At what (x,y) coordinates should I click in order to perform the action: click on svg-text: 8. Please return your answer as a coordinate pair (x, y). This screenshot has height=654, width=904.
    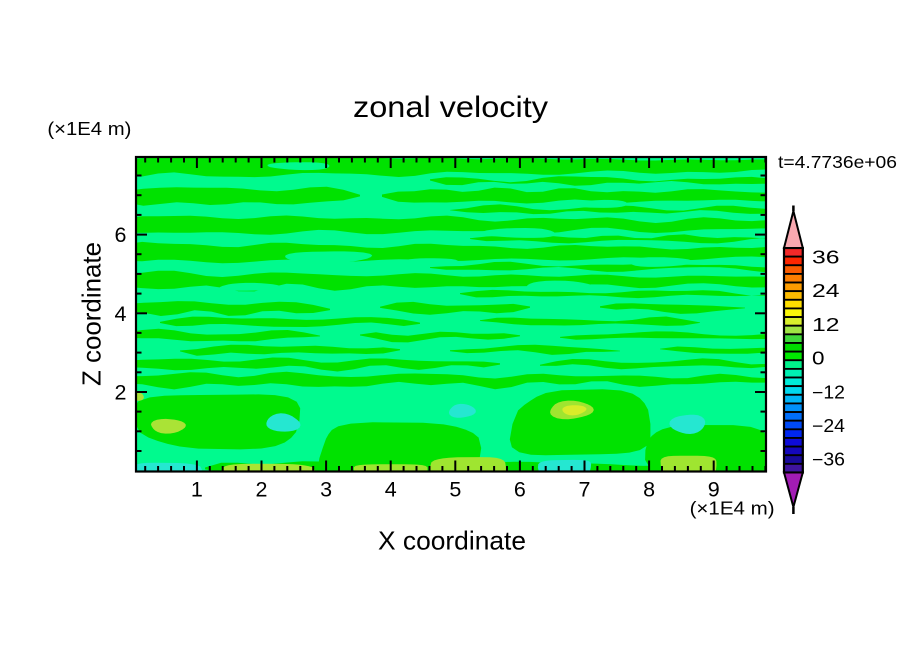
    Looking at the image, I should click on (649, 490).